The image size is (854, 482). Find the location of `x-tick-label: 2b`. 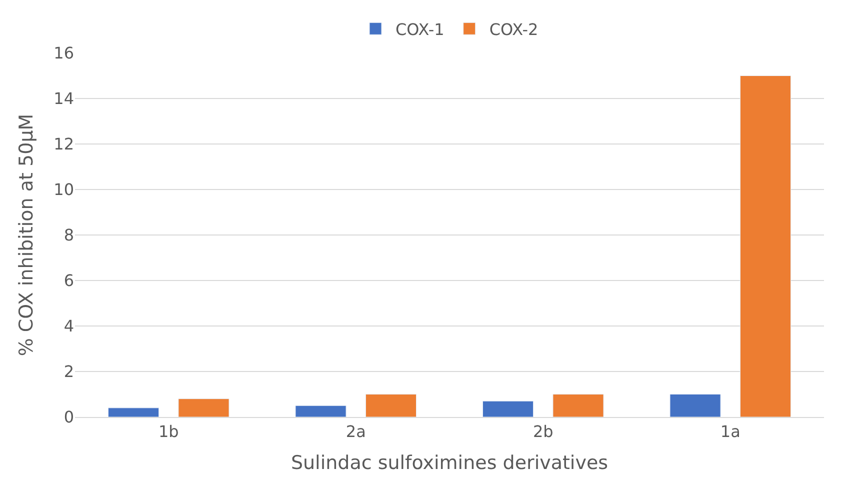

x-tick-label: 2b is located at coordinates (543, 432).